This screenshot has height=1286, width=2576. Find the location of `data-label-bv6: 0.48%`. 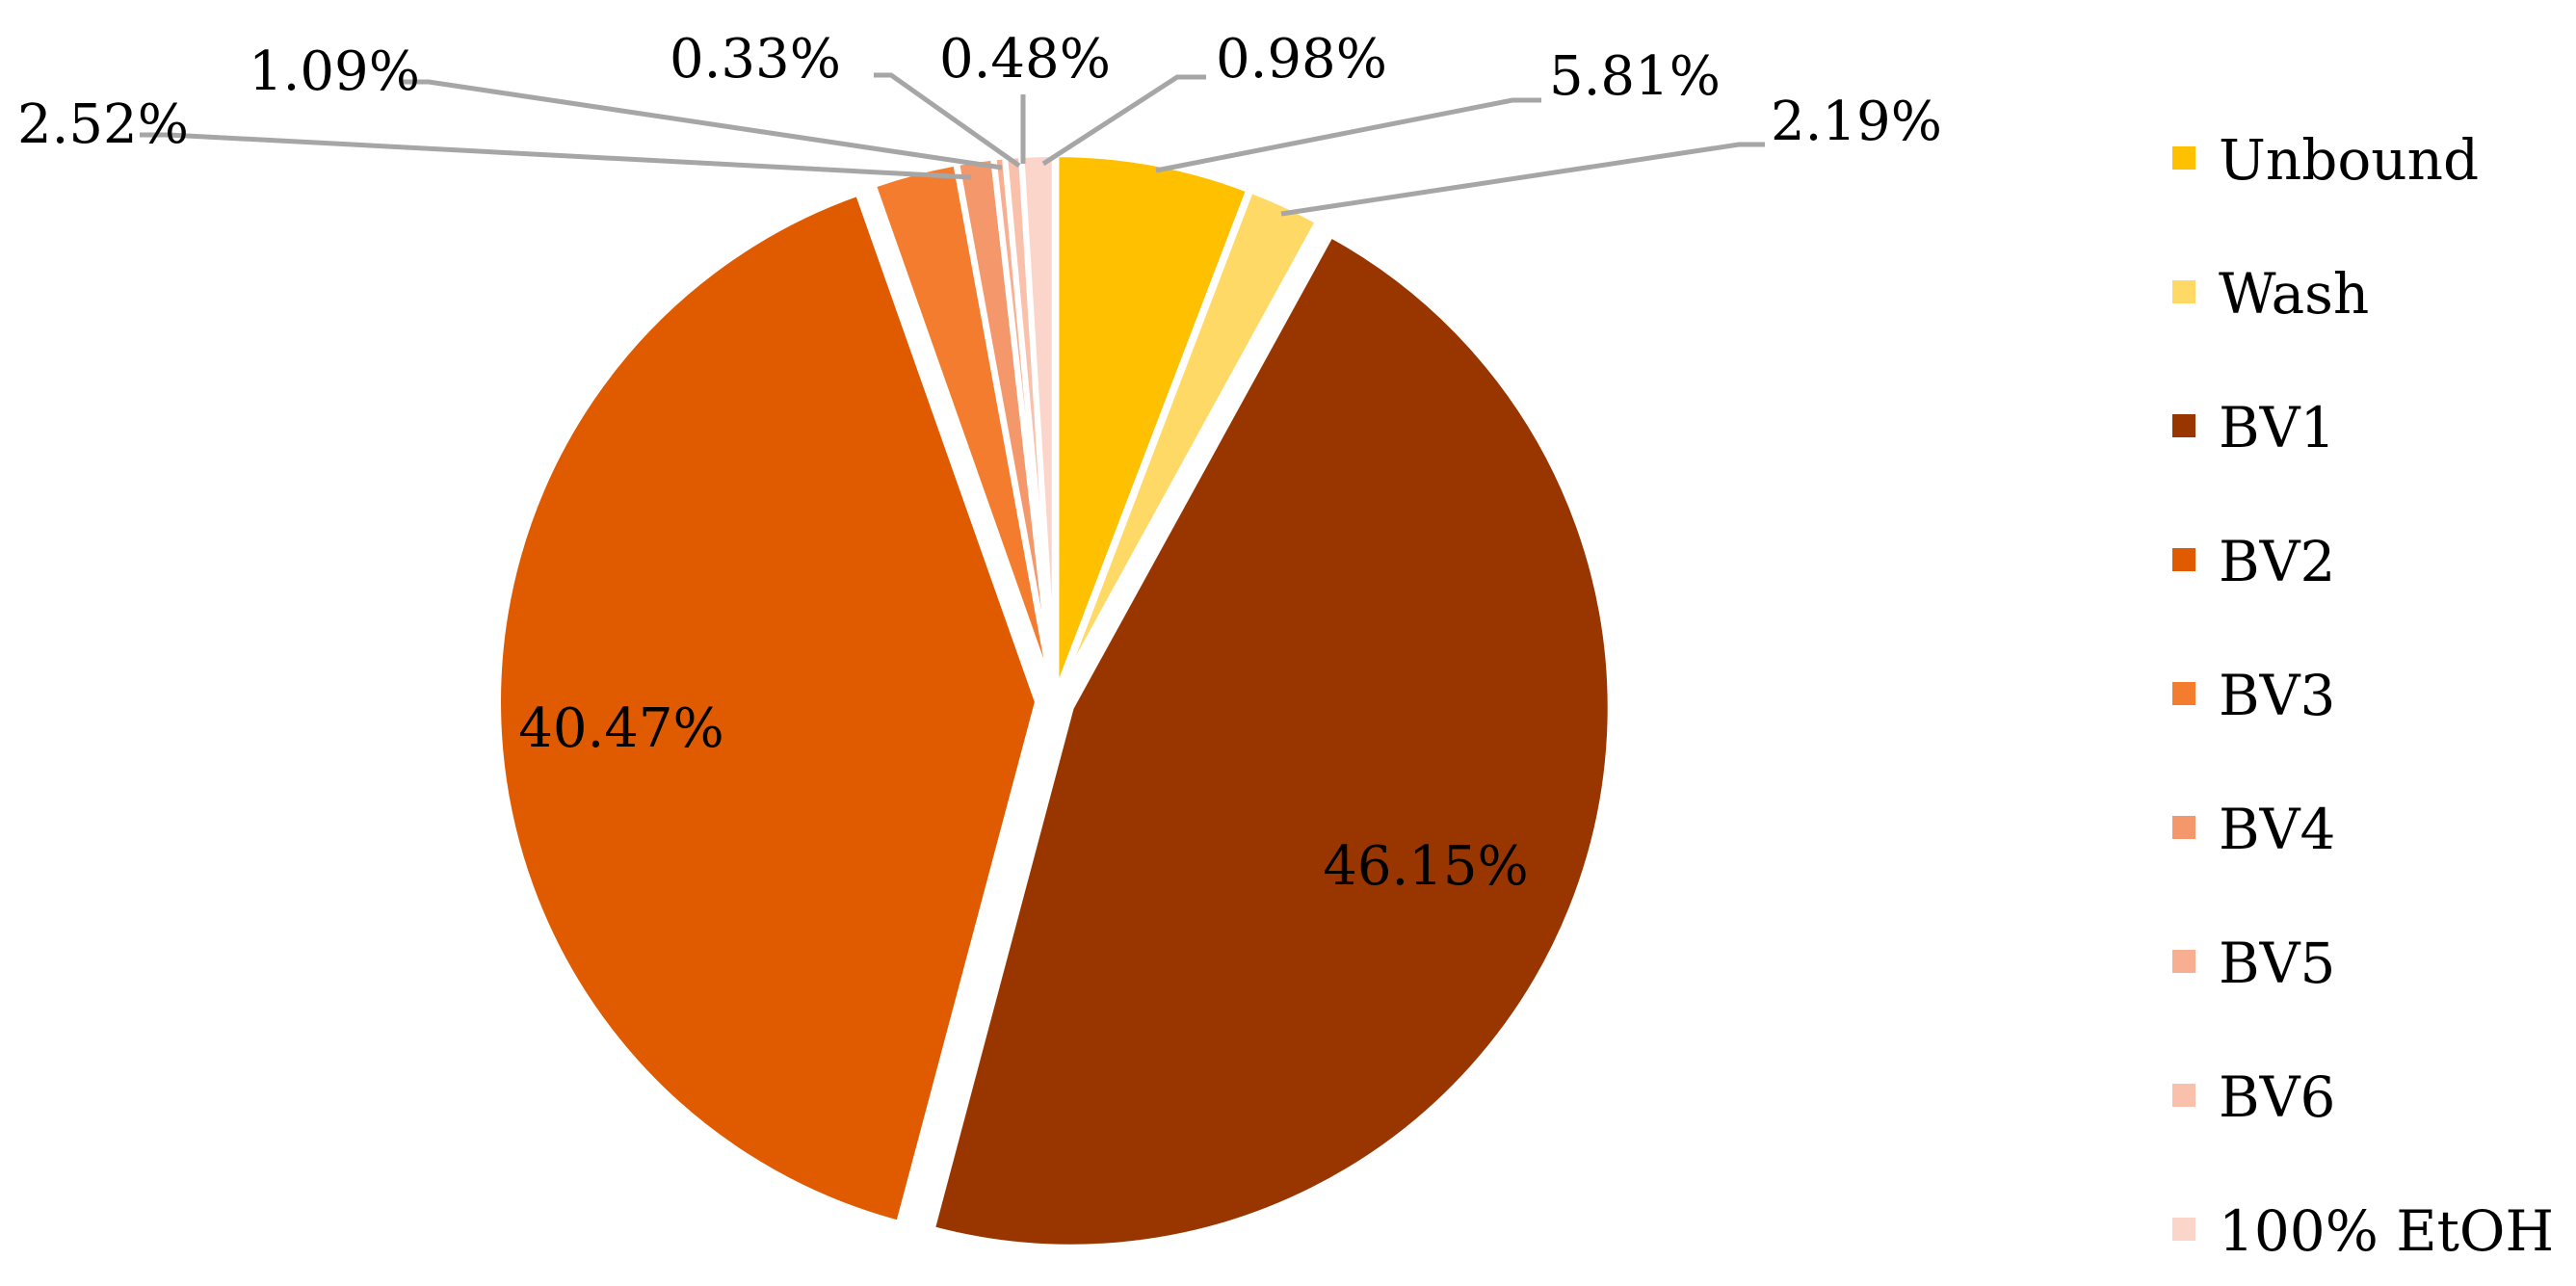

data-label-bv6: 0.48% is located at coordinates (1025, 59).